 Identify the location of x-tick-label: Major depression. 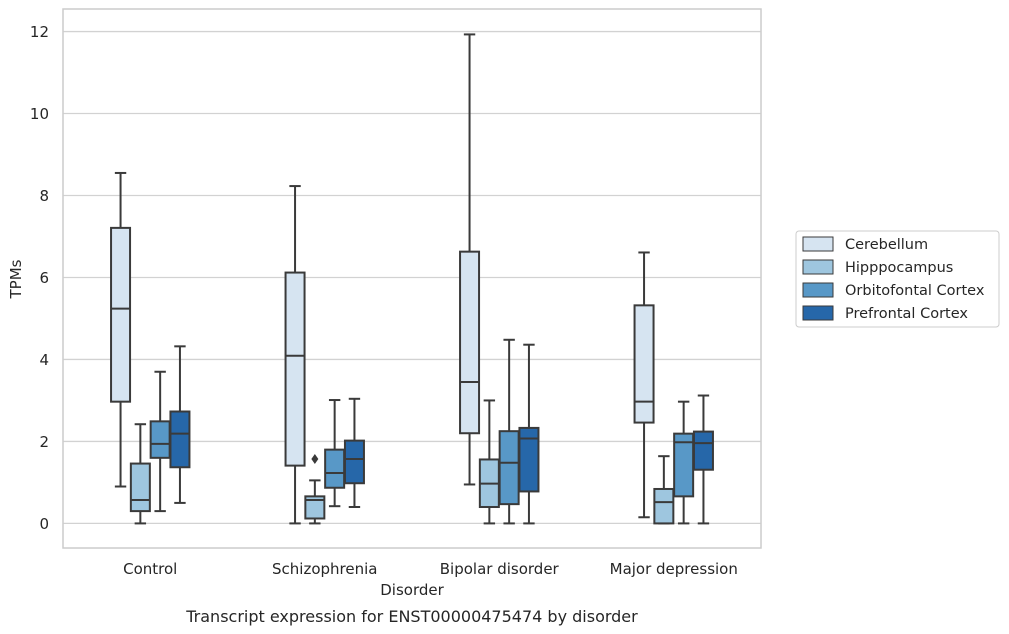
(674, 569).